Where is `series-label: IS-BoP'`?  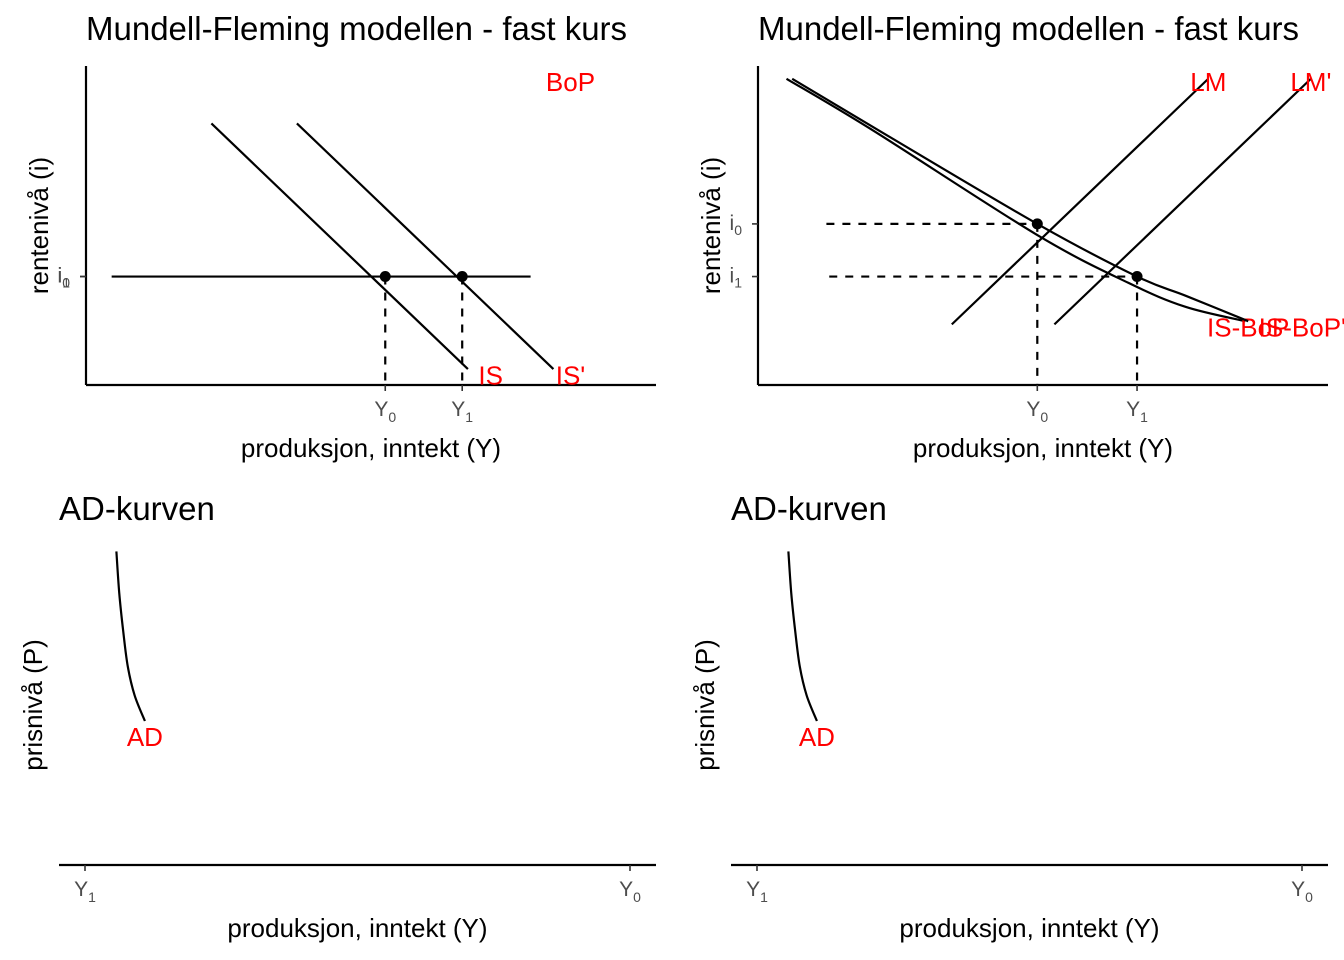
series-label: IS-BoP' is located at coordinates (1301, 328).